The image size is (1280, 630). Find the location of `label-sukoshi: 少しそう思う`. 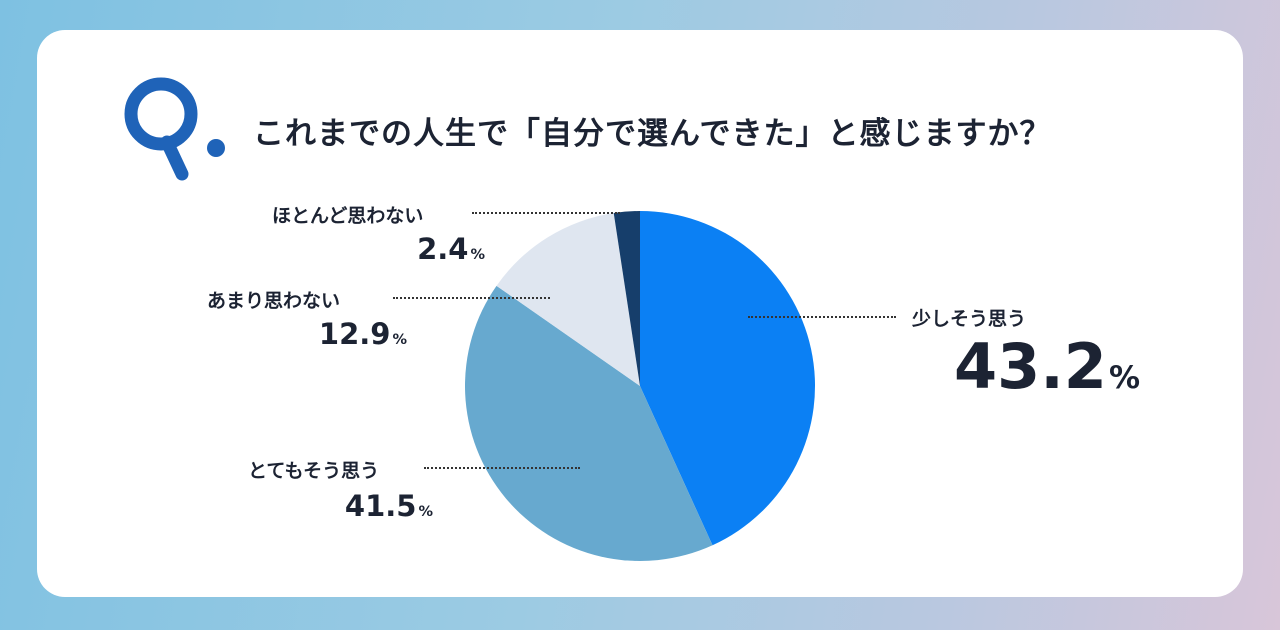

label-sukoshi: 少しそう思う is located at coordinates (969, 319).